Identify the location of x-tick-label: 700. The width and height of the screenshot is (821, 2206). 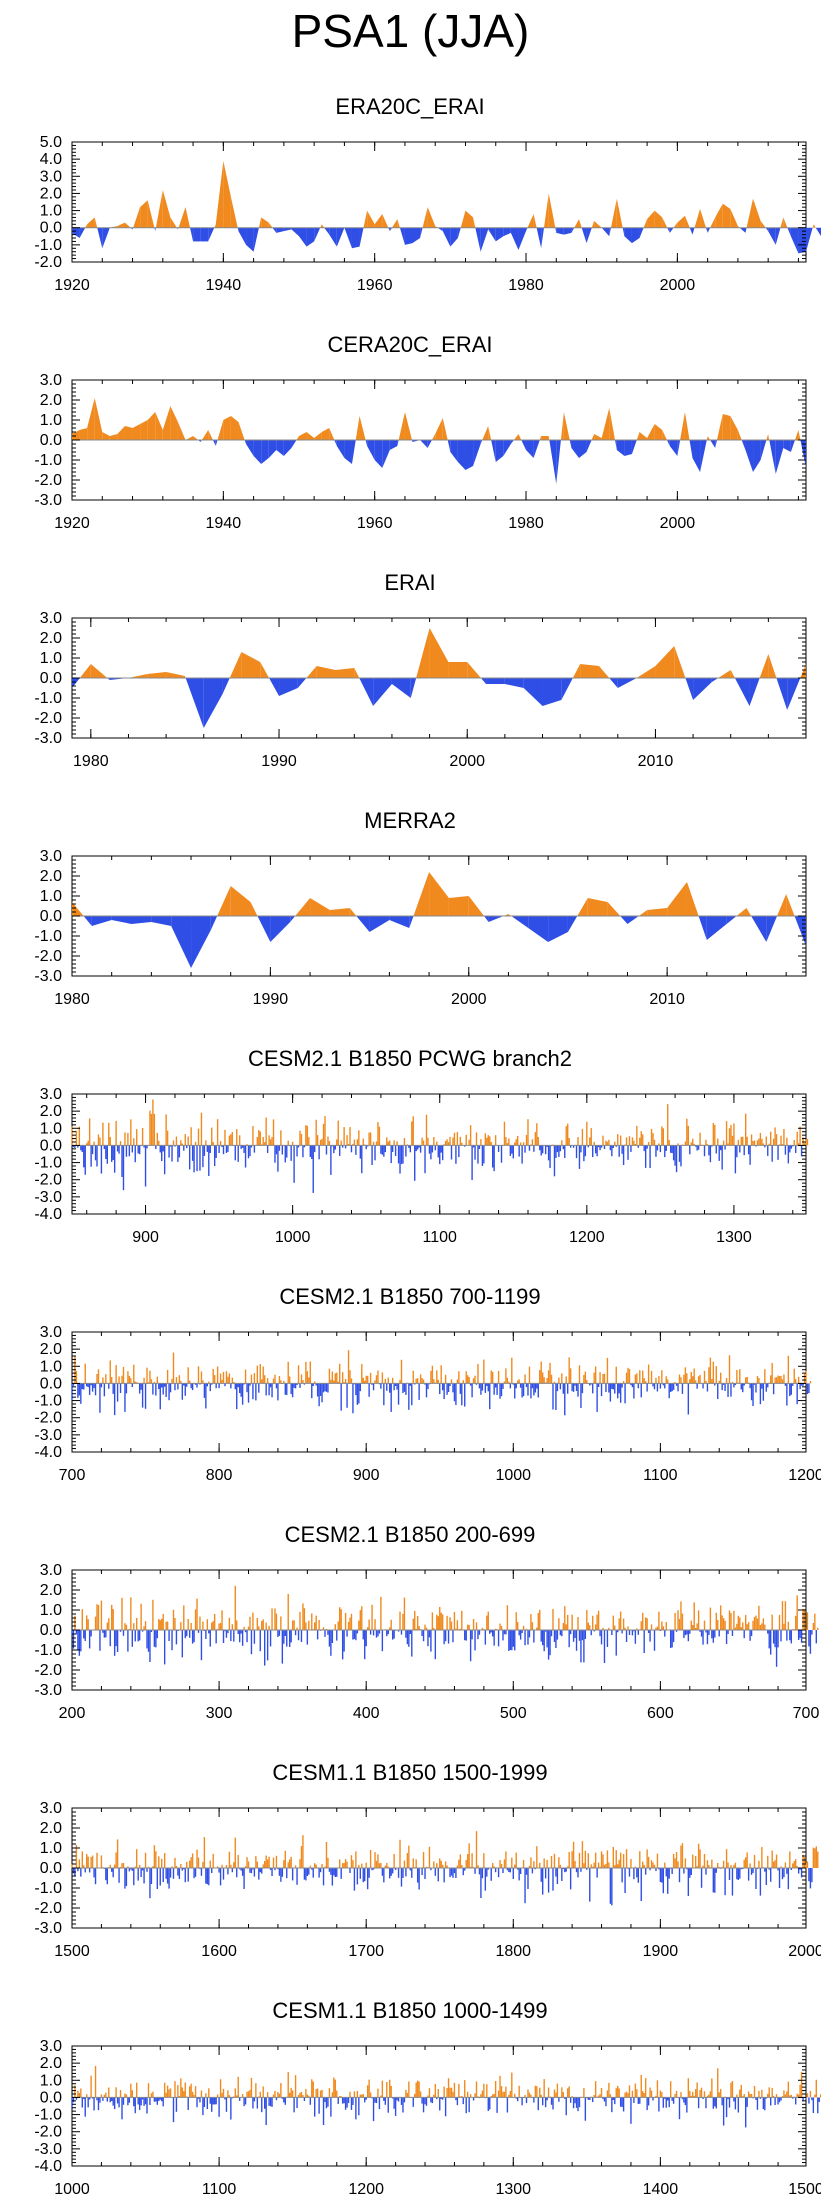
(72, 1475).